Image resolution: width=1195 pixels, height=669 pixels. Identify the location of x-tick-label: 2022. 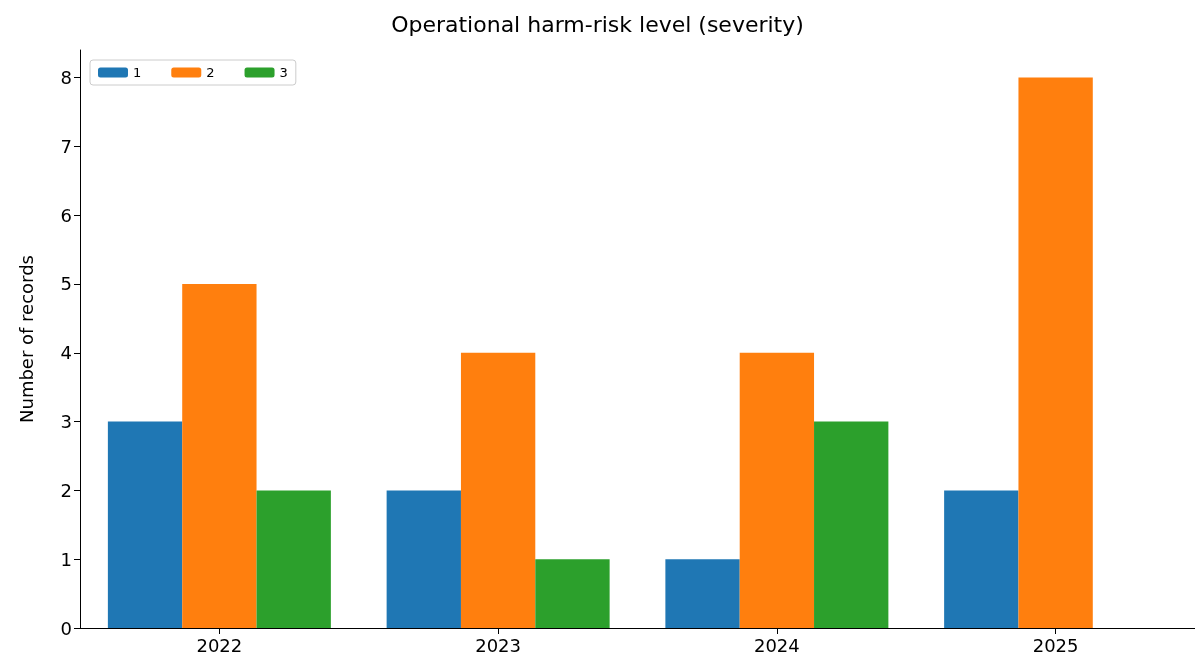
(219, 645).